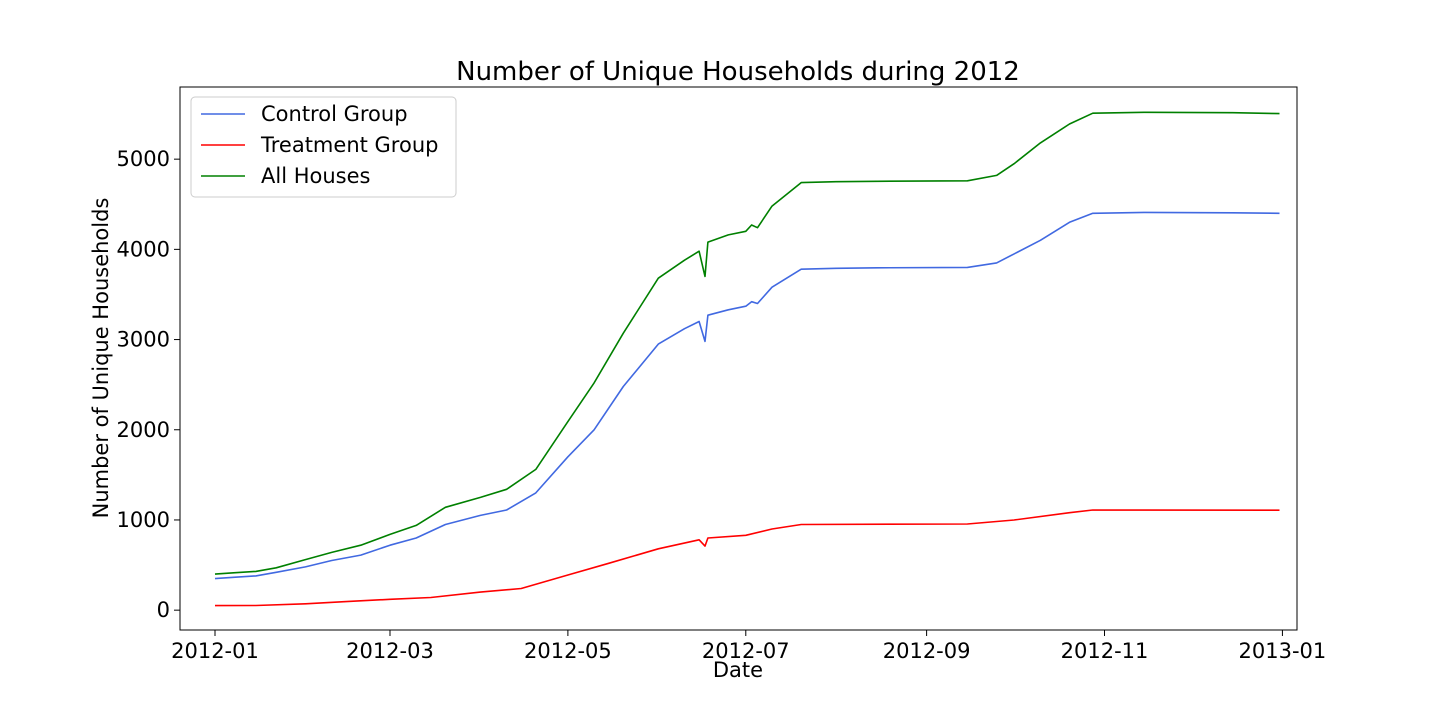 This screenshot has height=720, width=1440. Describe the element at coordinates (143, 520) in the screenshot. I see `y-tick-label: 1000` at that location.